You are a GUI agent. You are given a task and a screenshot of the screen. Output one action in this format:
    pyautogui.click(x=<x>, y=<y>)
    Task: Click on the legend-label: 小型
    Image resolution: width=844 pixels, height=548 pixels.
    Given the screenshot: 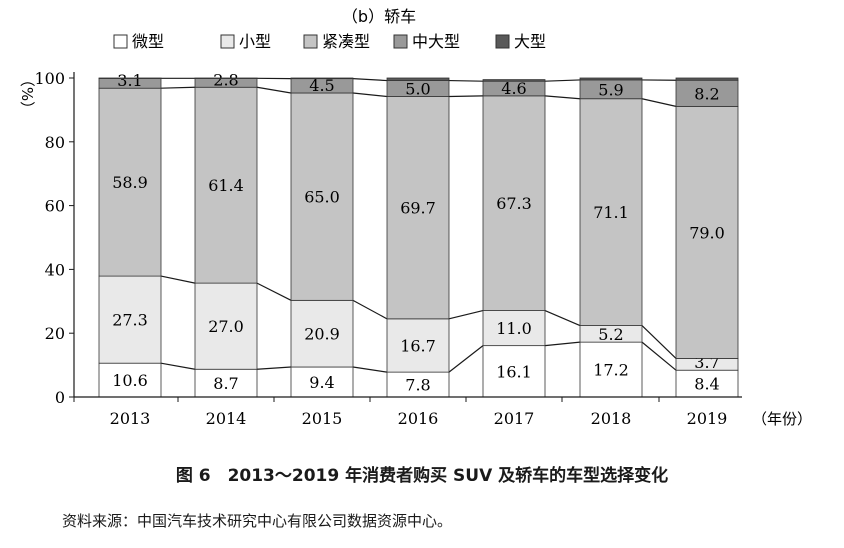 What is the action you would take?
    pyautogui.click(x=255, y=41)
    